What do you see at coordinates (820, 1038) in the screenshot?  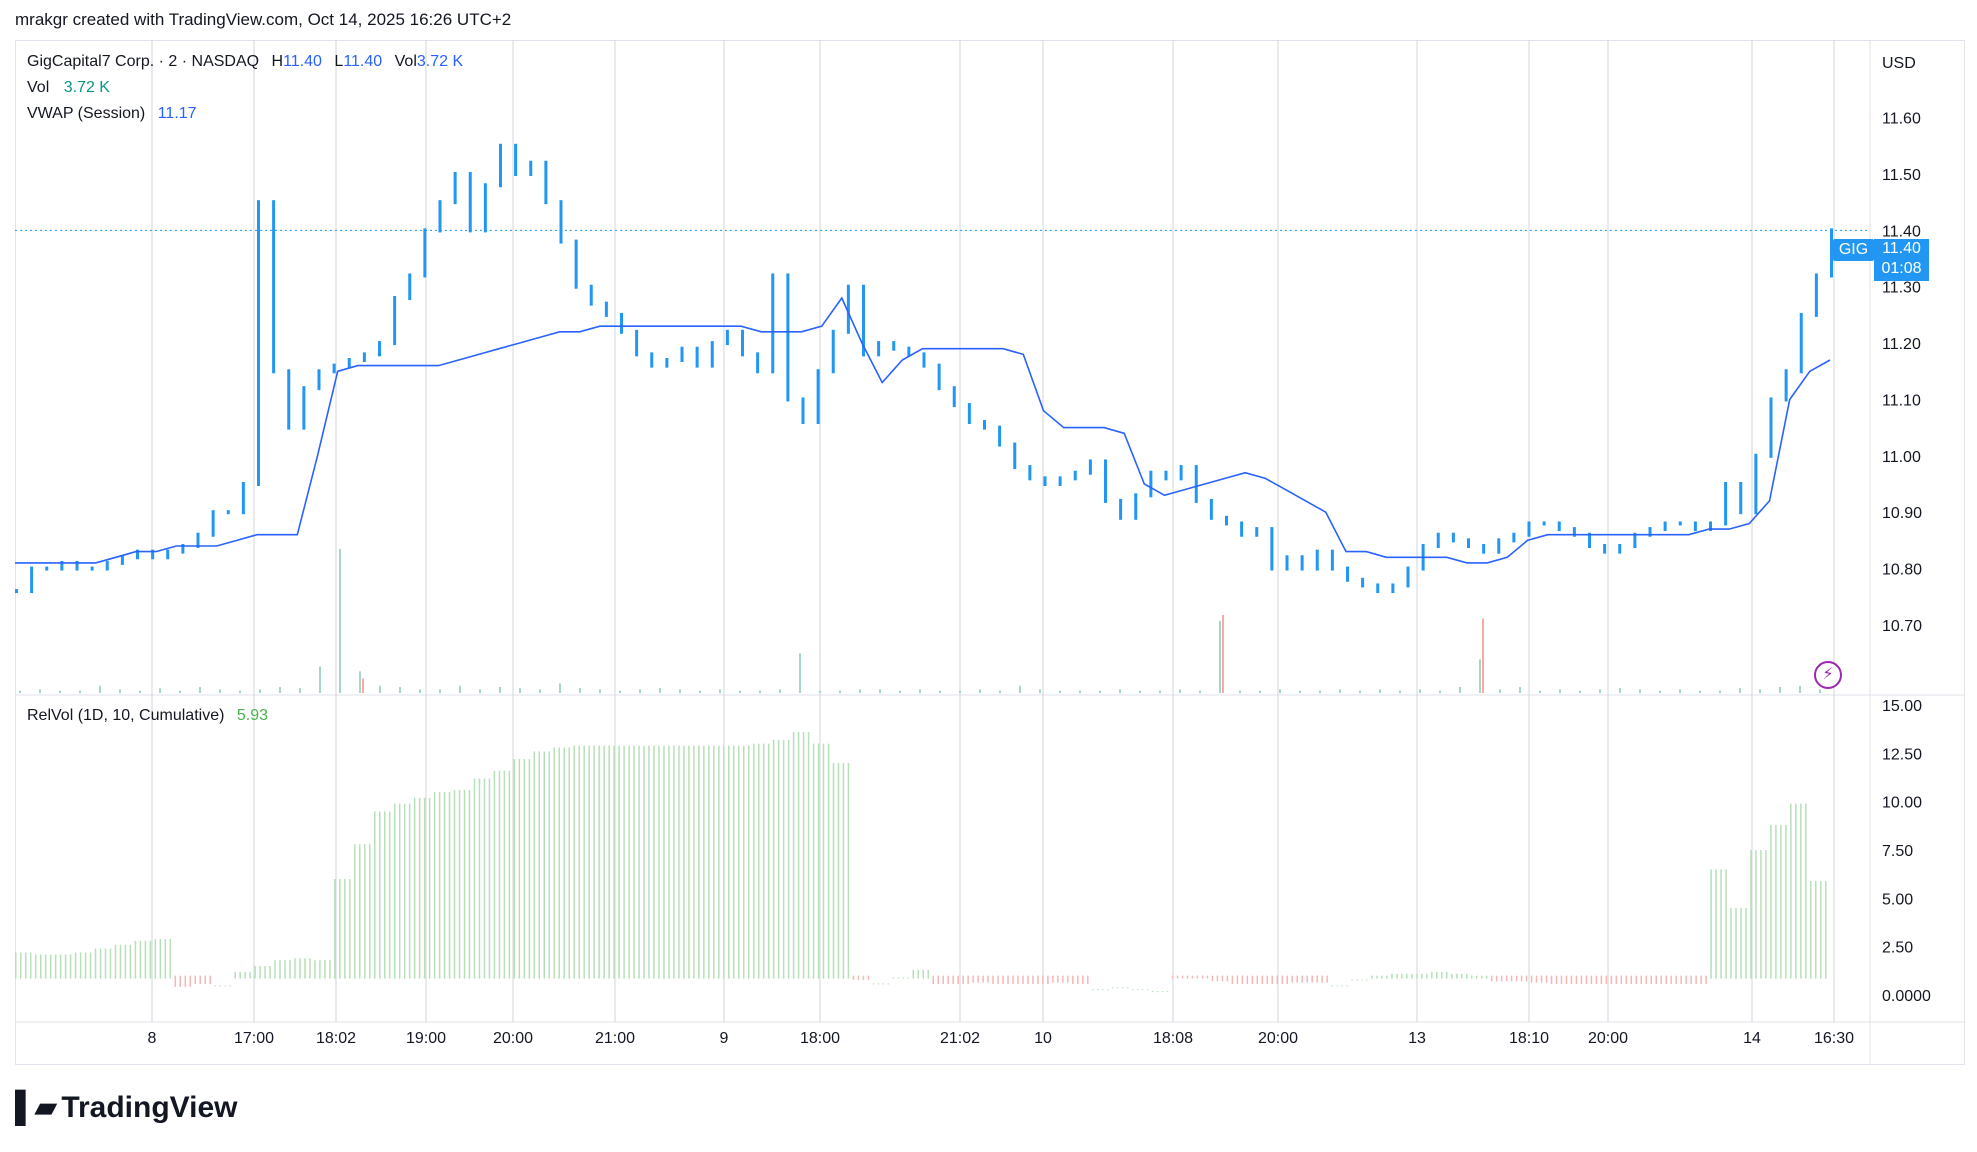 I see `x-tick-label: 18:00` at bounding box center [820, 1038].